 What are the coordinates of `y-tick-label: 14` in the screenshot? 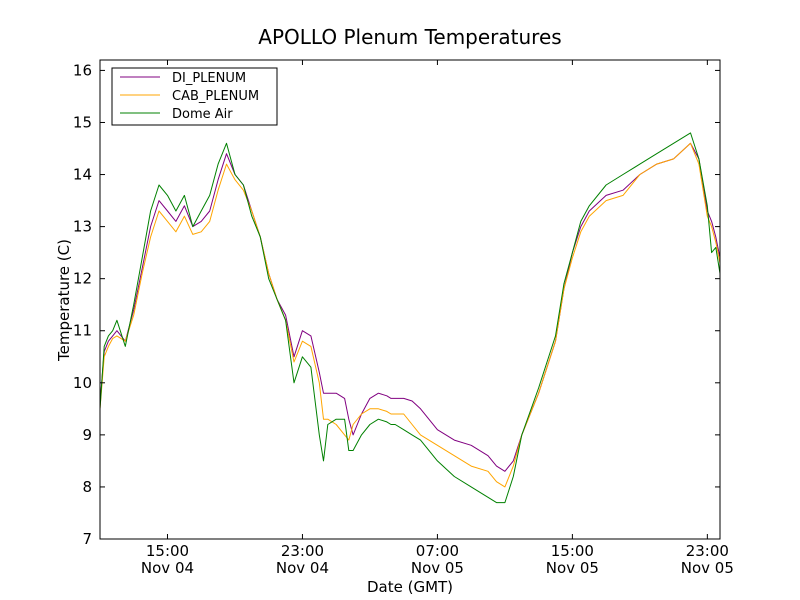 It's located at (82, 175).